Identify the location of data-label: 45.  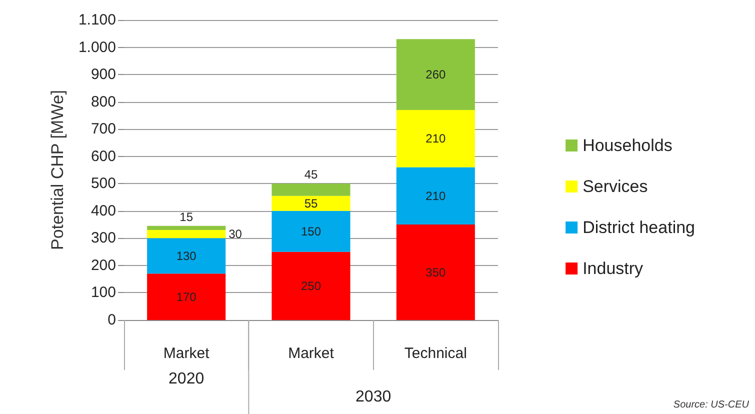
(311, 175).